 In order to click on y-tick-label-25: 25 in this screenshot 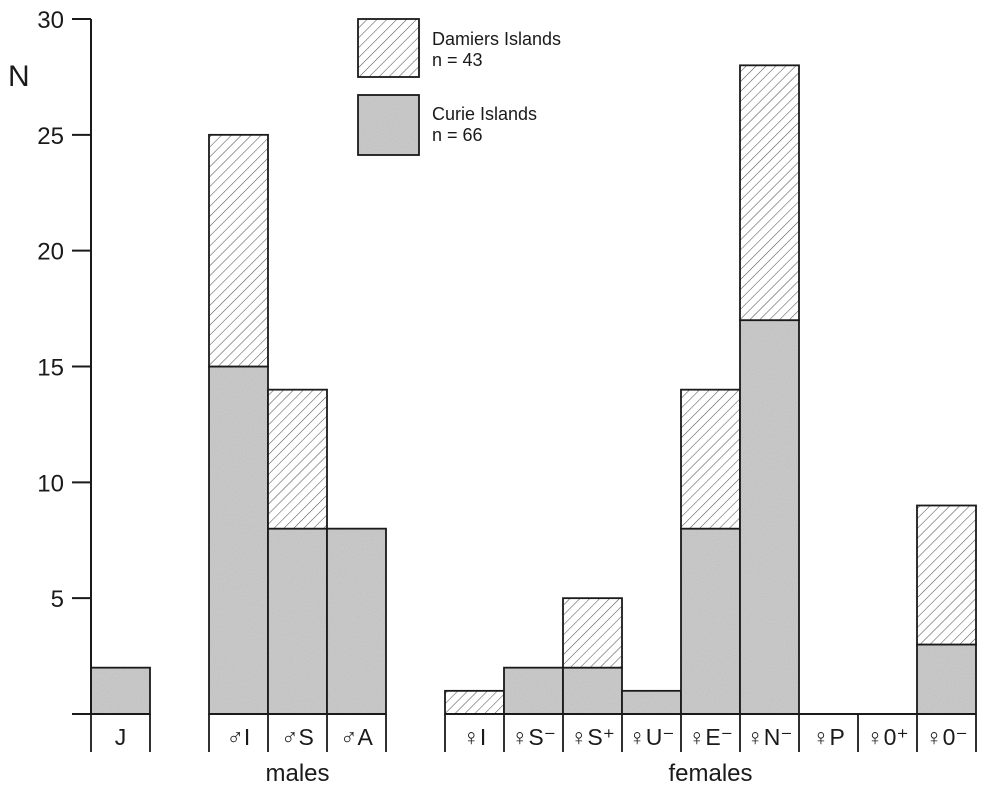, I will do `click(50, 136)`.